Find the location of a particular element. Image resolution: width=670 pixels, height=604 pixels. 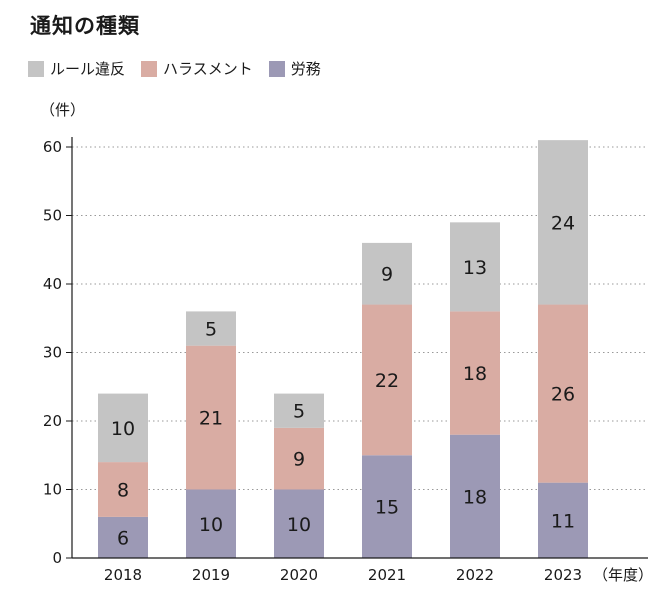

y-unit-label: （件） is located at coordinates (62, 110).